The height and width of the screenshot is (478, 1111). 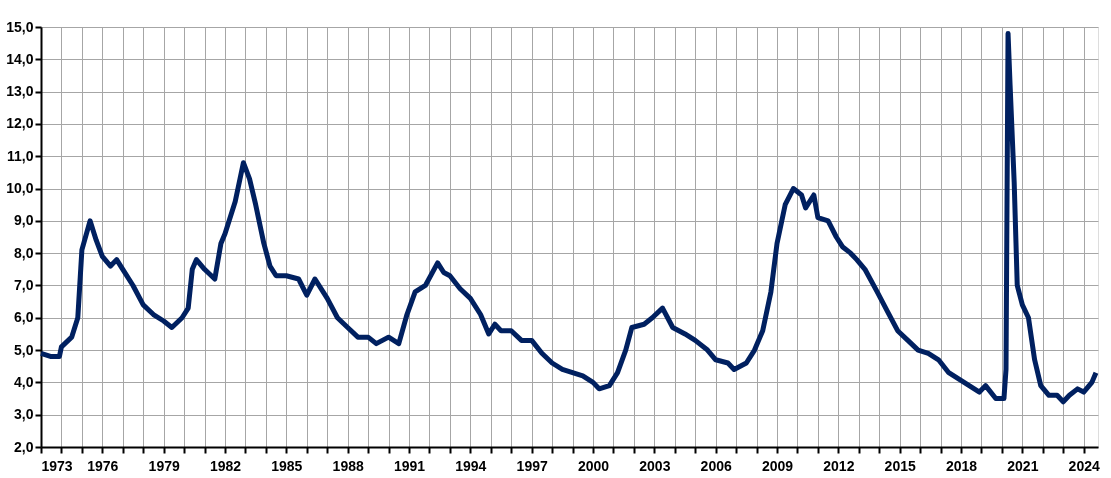 I want to click on x-tick-label: 2015, so click(x=900, y=465).